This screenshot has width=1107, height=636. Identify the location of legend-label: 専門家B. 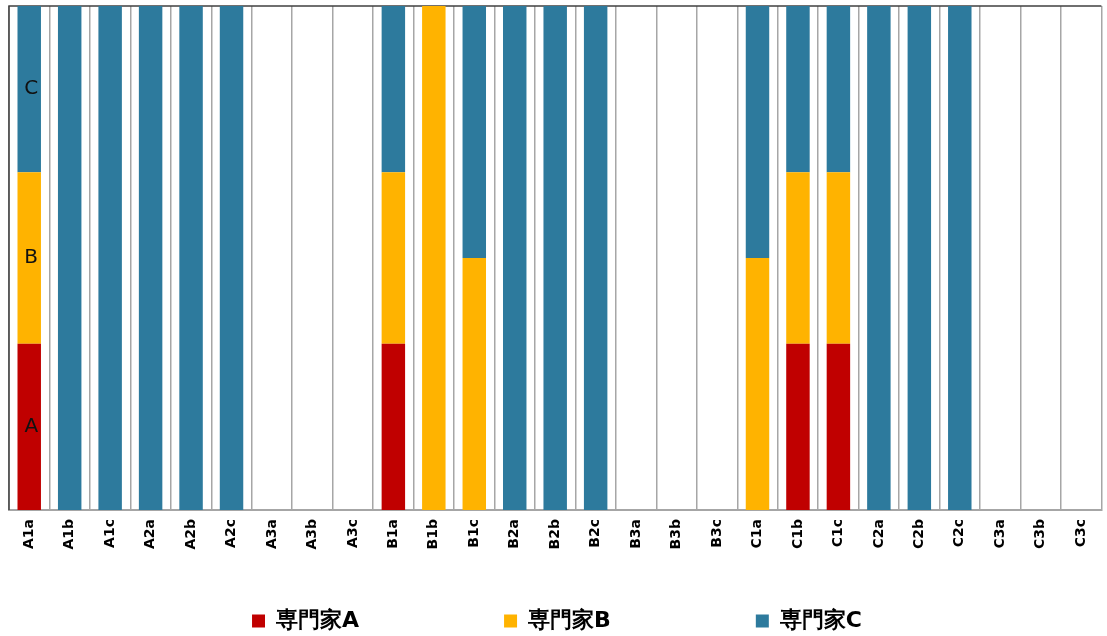
(569, 619).